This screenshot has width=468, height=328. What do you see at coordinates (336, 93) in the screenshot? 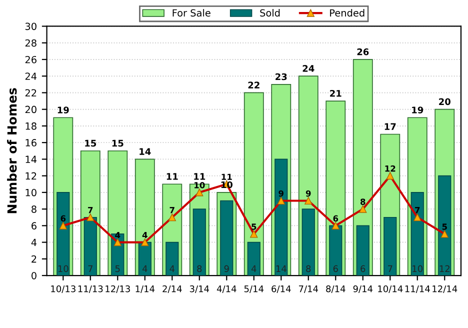
I see `data-label: 21` at bounding box center [336, 93].